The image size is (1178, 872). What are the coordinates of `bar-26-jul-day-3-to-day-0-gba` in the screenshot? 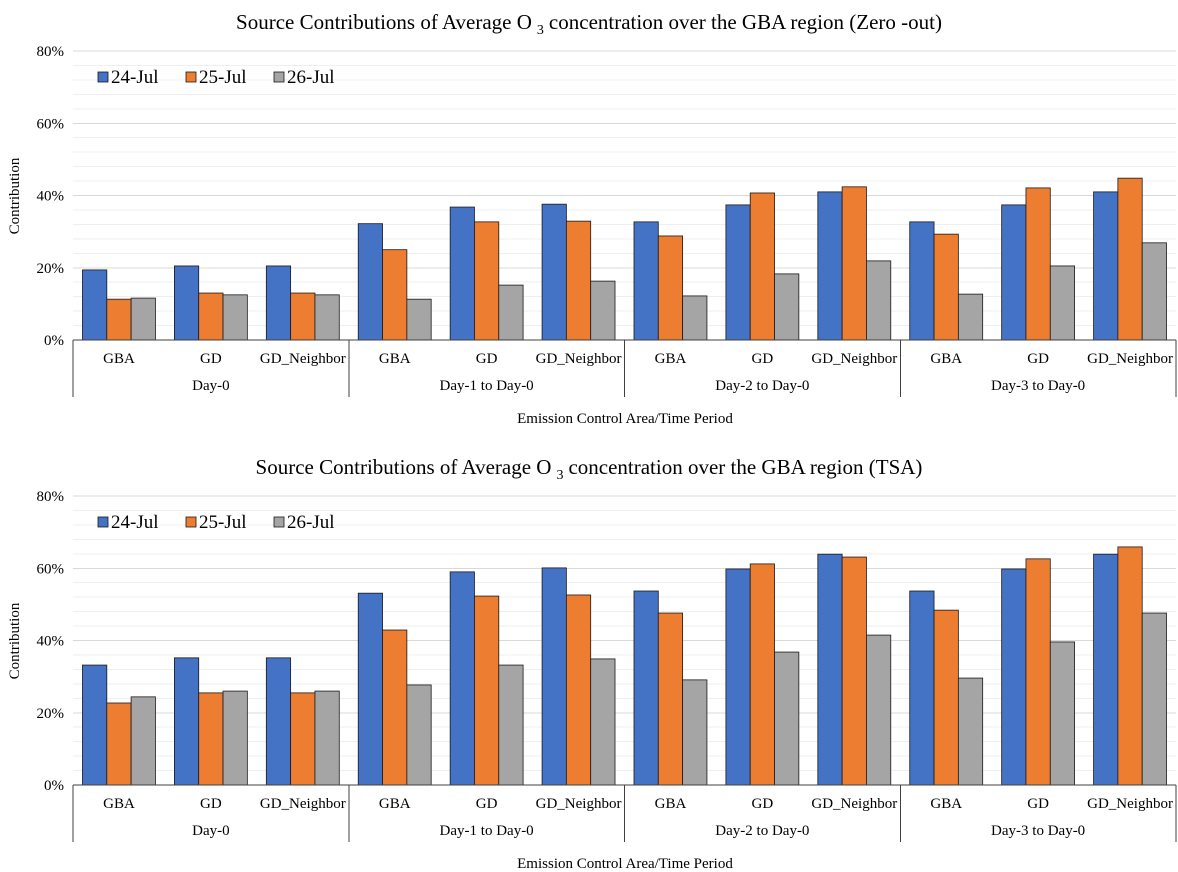 It's located at (970, 731).